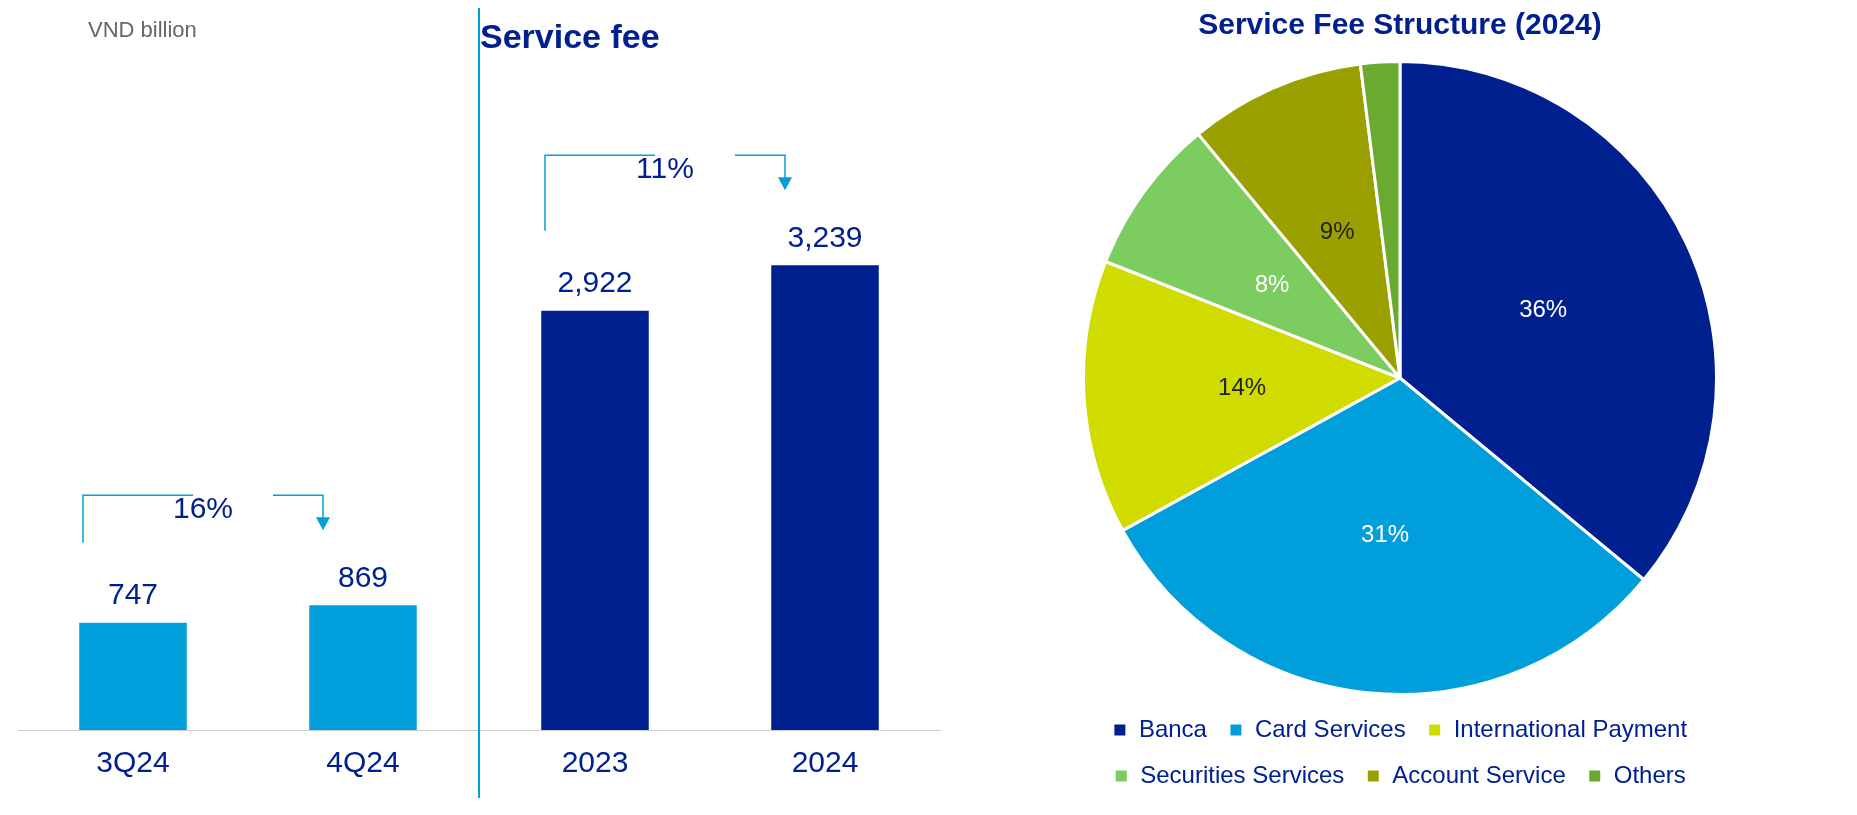 This screenshot has height=815, width=1857. I want to click on data-label: 36%, so click(1543, 309).